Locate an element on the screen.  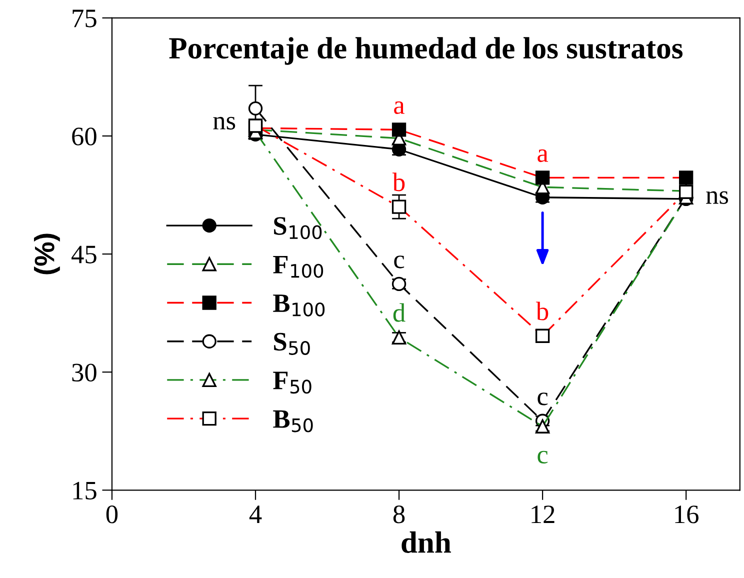
legend-label: B$_{100}$ is located at coordinates (299, 305).